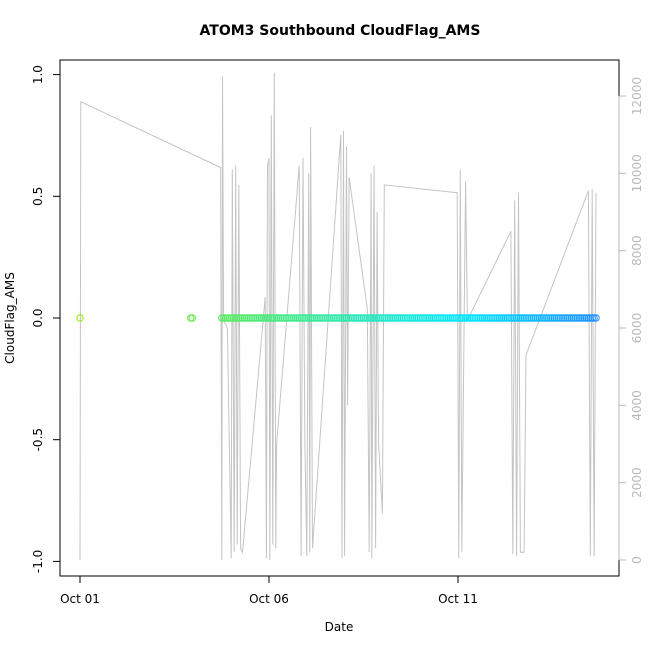 This screenshot has width=650, height=650. I want to click on x-tick-label: Oct 06, so click(269, 599).